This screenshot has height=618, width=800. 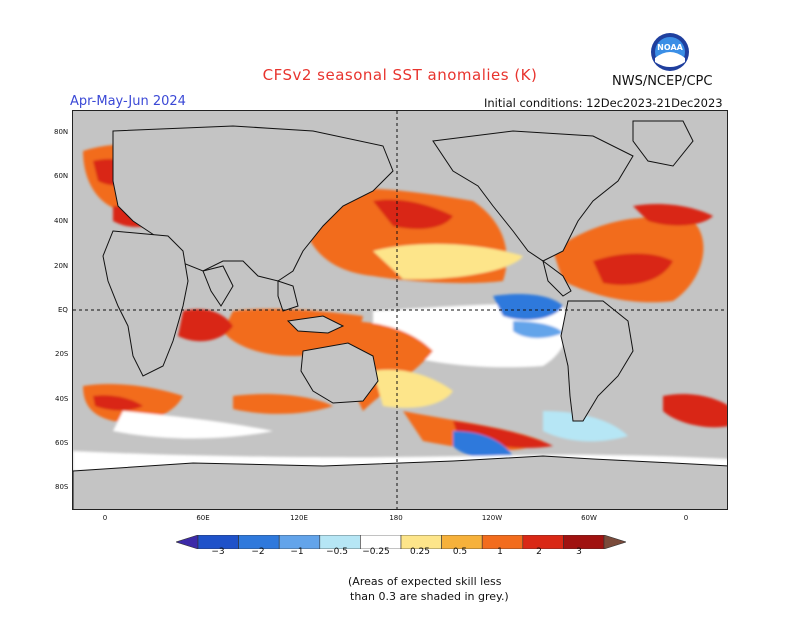 What do you see at coordinates (63, 310) in the screenshot?
I see `lat-label-eq: EQ` at bounding box center [63, 310].